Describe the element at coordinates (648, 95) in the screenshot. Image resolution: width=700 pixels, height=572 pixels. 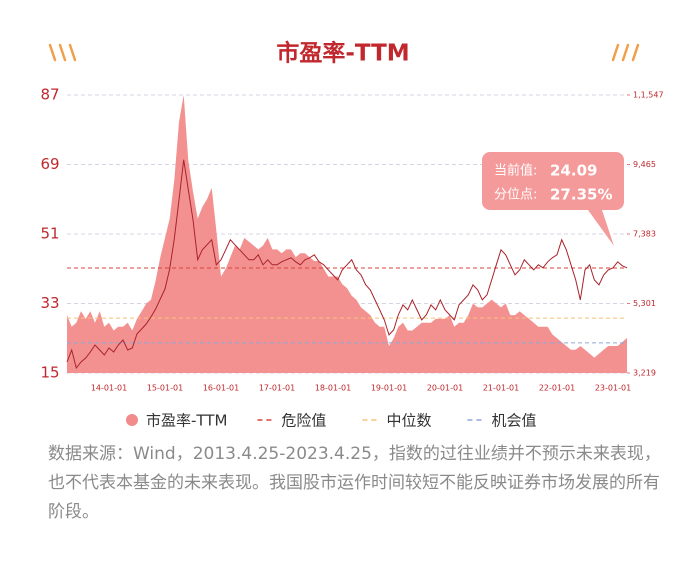
I see `y2-tick-label: 1,1,547` at that location.